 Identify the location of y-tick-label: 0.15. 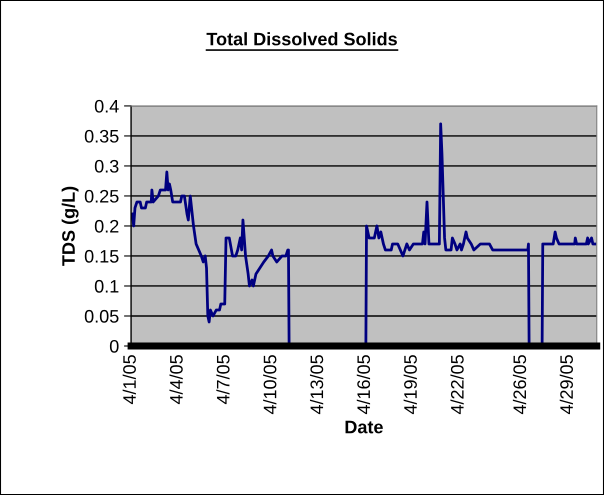
(101, 256).